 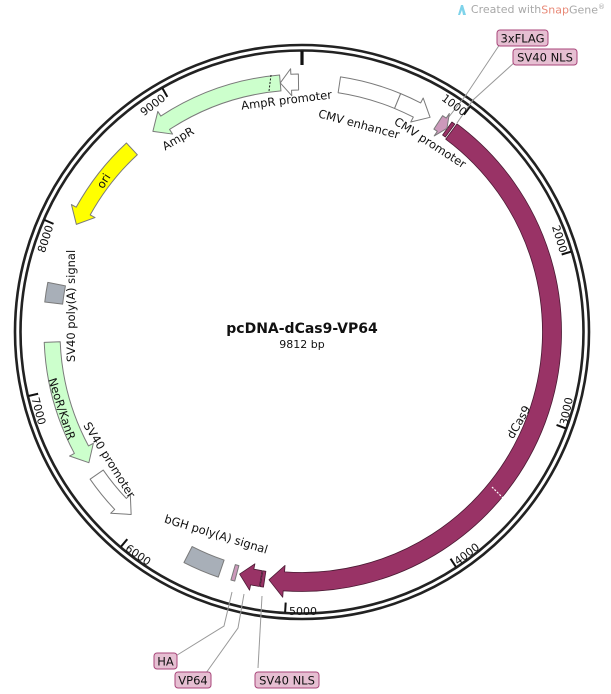 I want to click on snapgene-logo-icon, so click(x=461, y=9).